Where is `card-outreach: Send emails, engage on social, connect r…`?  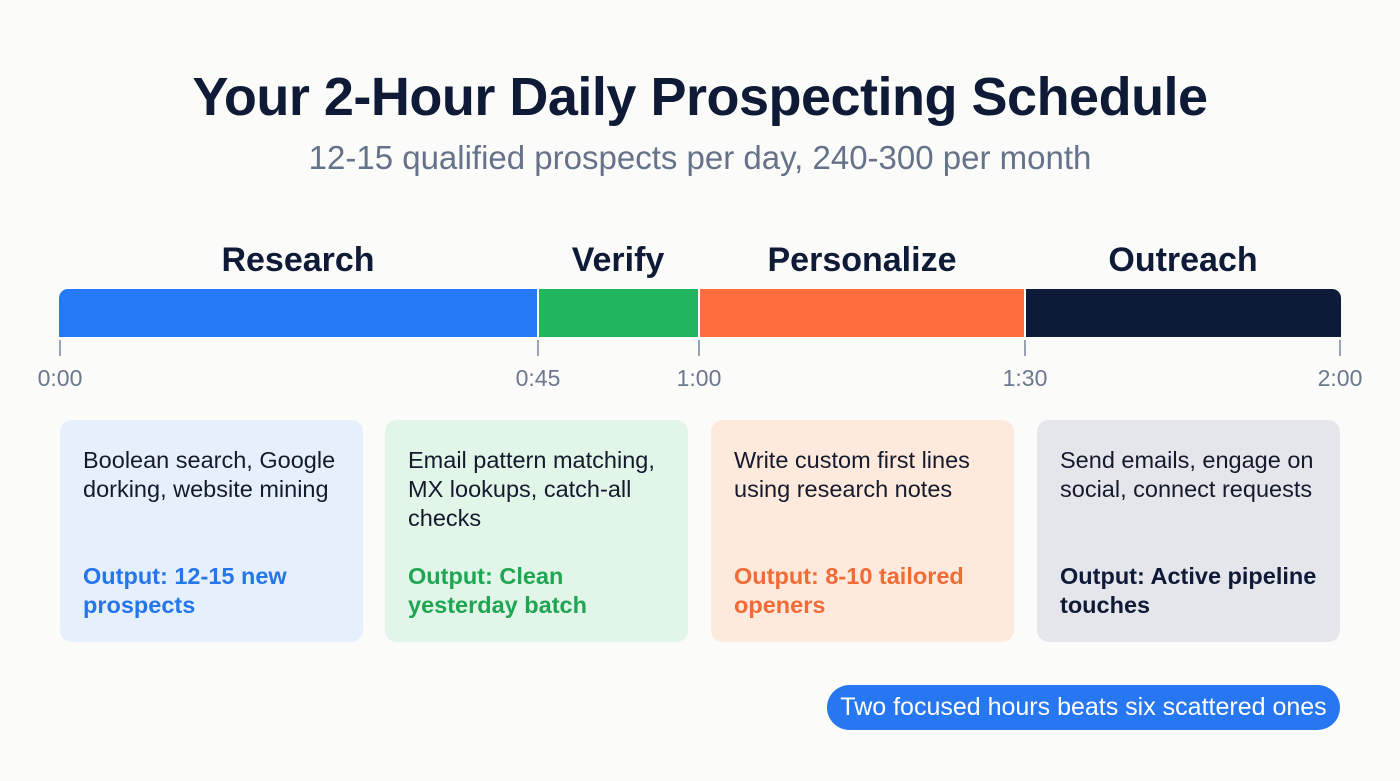 card-outreach: Send emails, engage on social, connect r… is located at coordinates (1188, 531).